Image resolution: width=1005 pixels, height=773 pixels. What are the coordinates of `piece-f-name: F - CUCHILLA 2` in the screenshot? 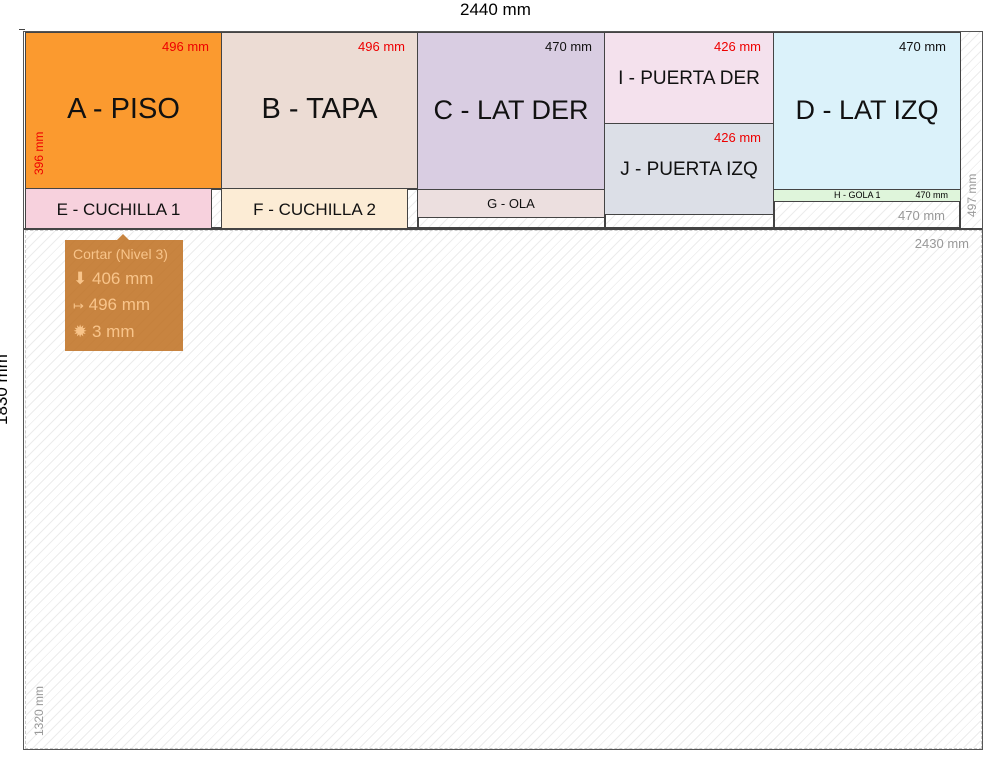 It's located at (314, 209).